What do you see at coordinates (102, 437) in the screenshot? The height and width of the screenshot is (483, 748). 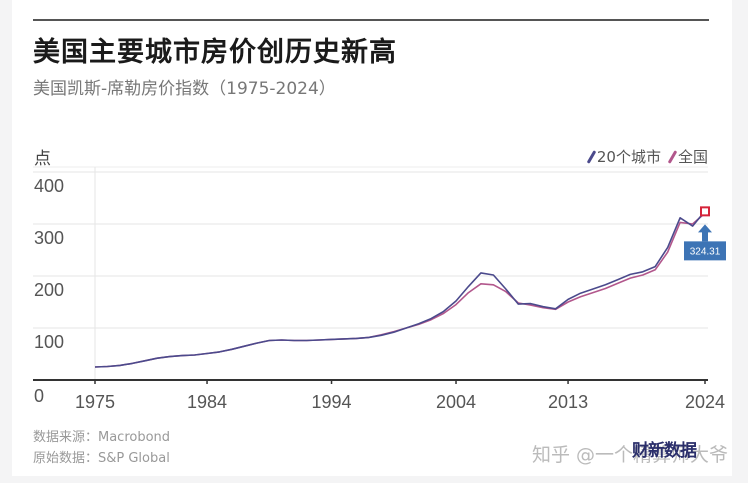 I see `data-source: 数据来源：Macrobond` at bounding box center [102, 437].